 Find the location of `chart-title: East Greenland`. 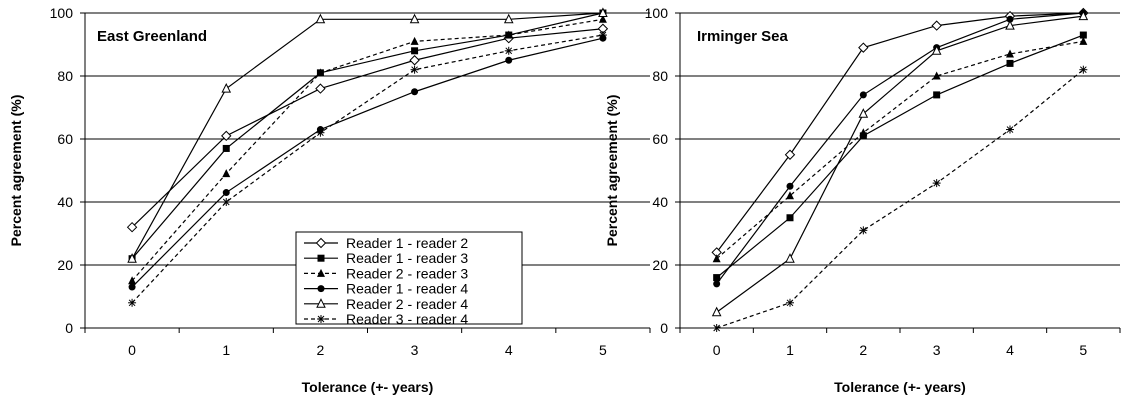

chart-title: East Greenland is located at coordinates (152, 36).